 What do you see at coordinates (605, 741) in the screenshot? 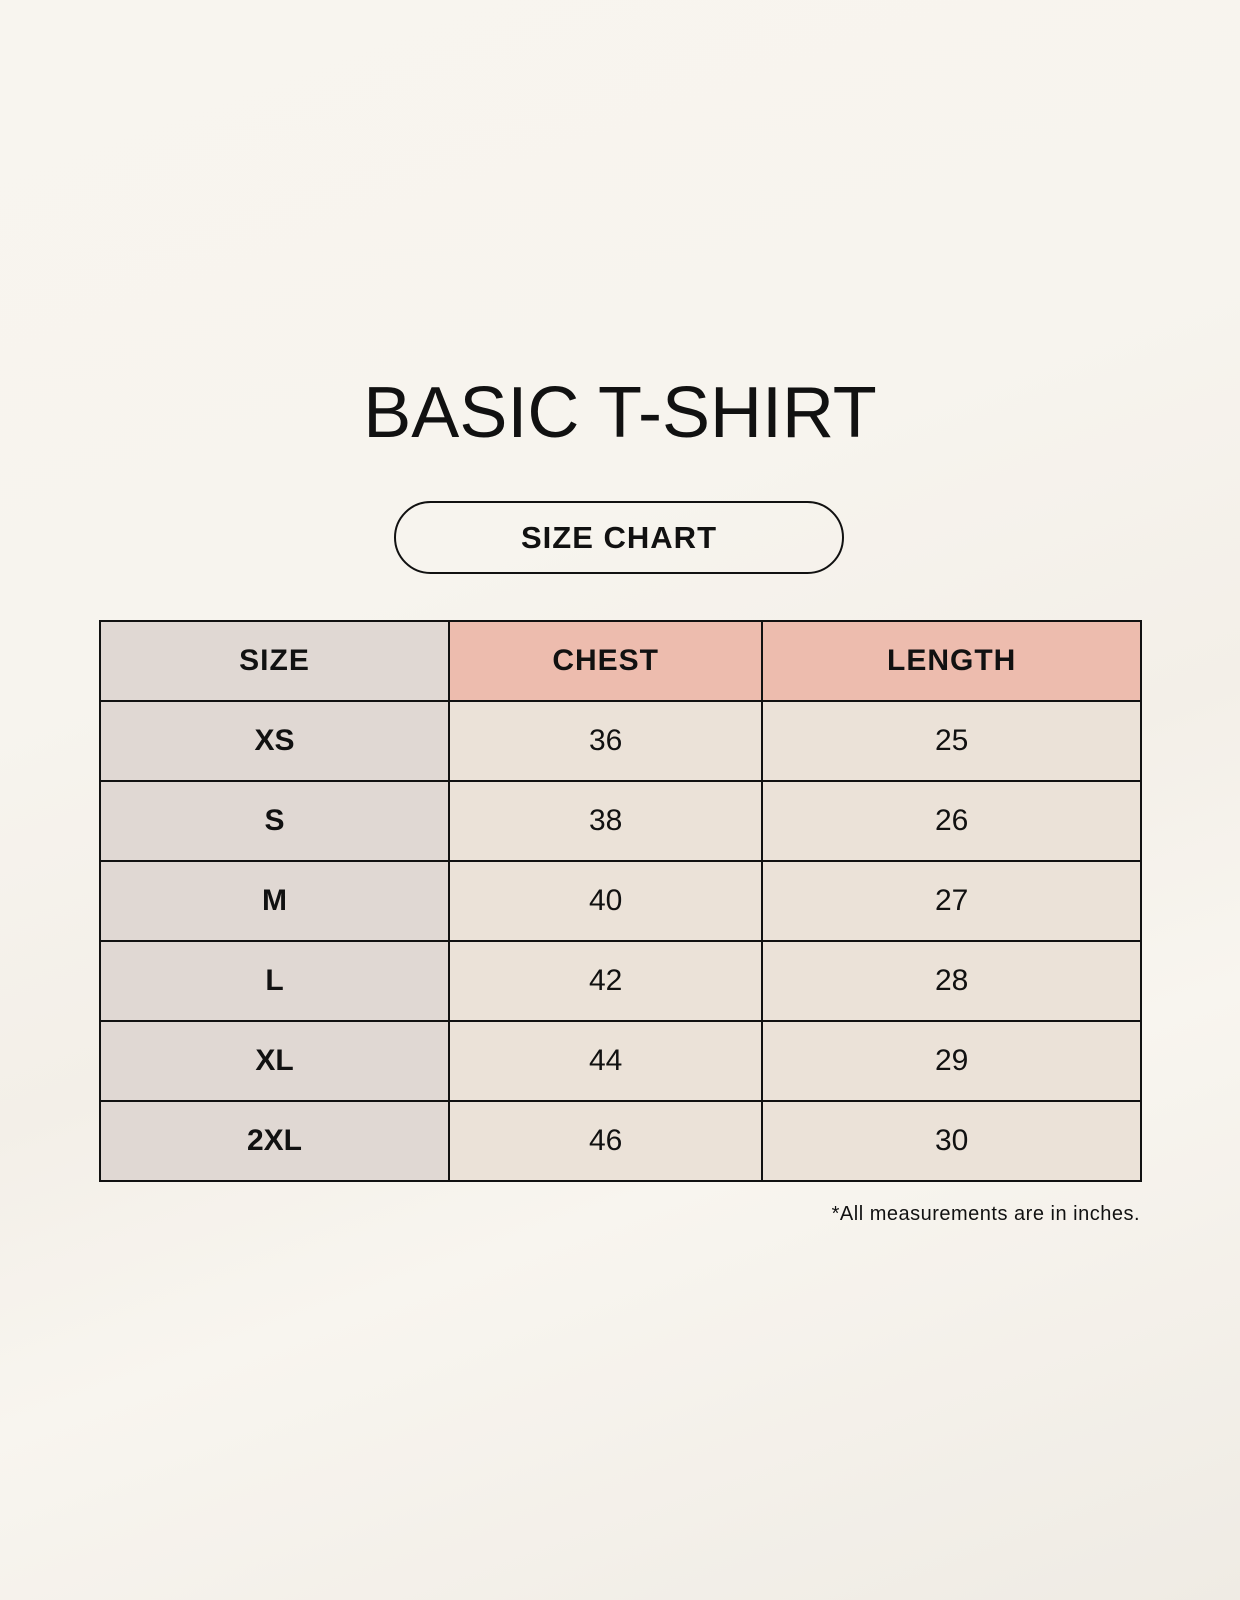
I see `cell-chest: 36` at bounding box center [605, 741].